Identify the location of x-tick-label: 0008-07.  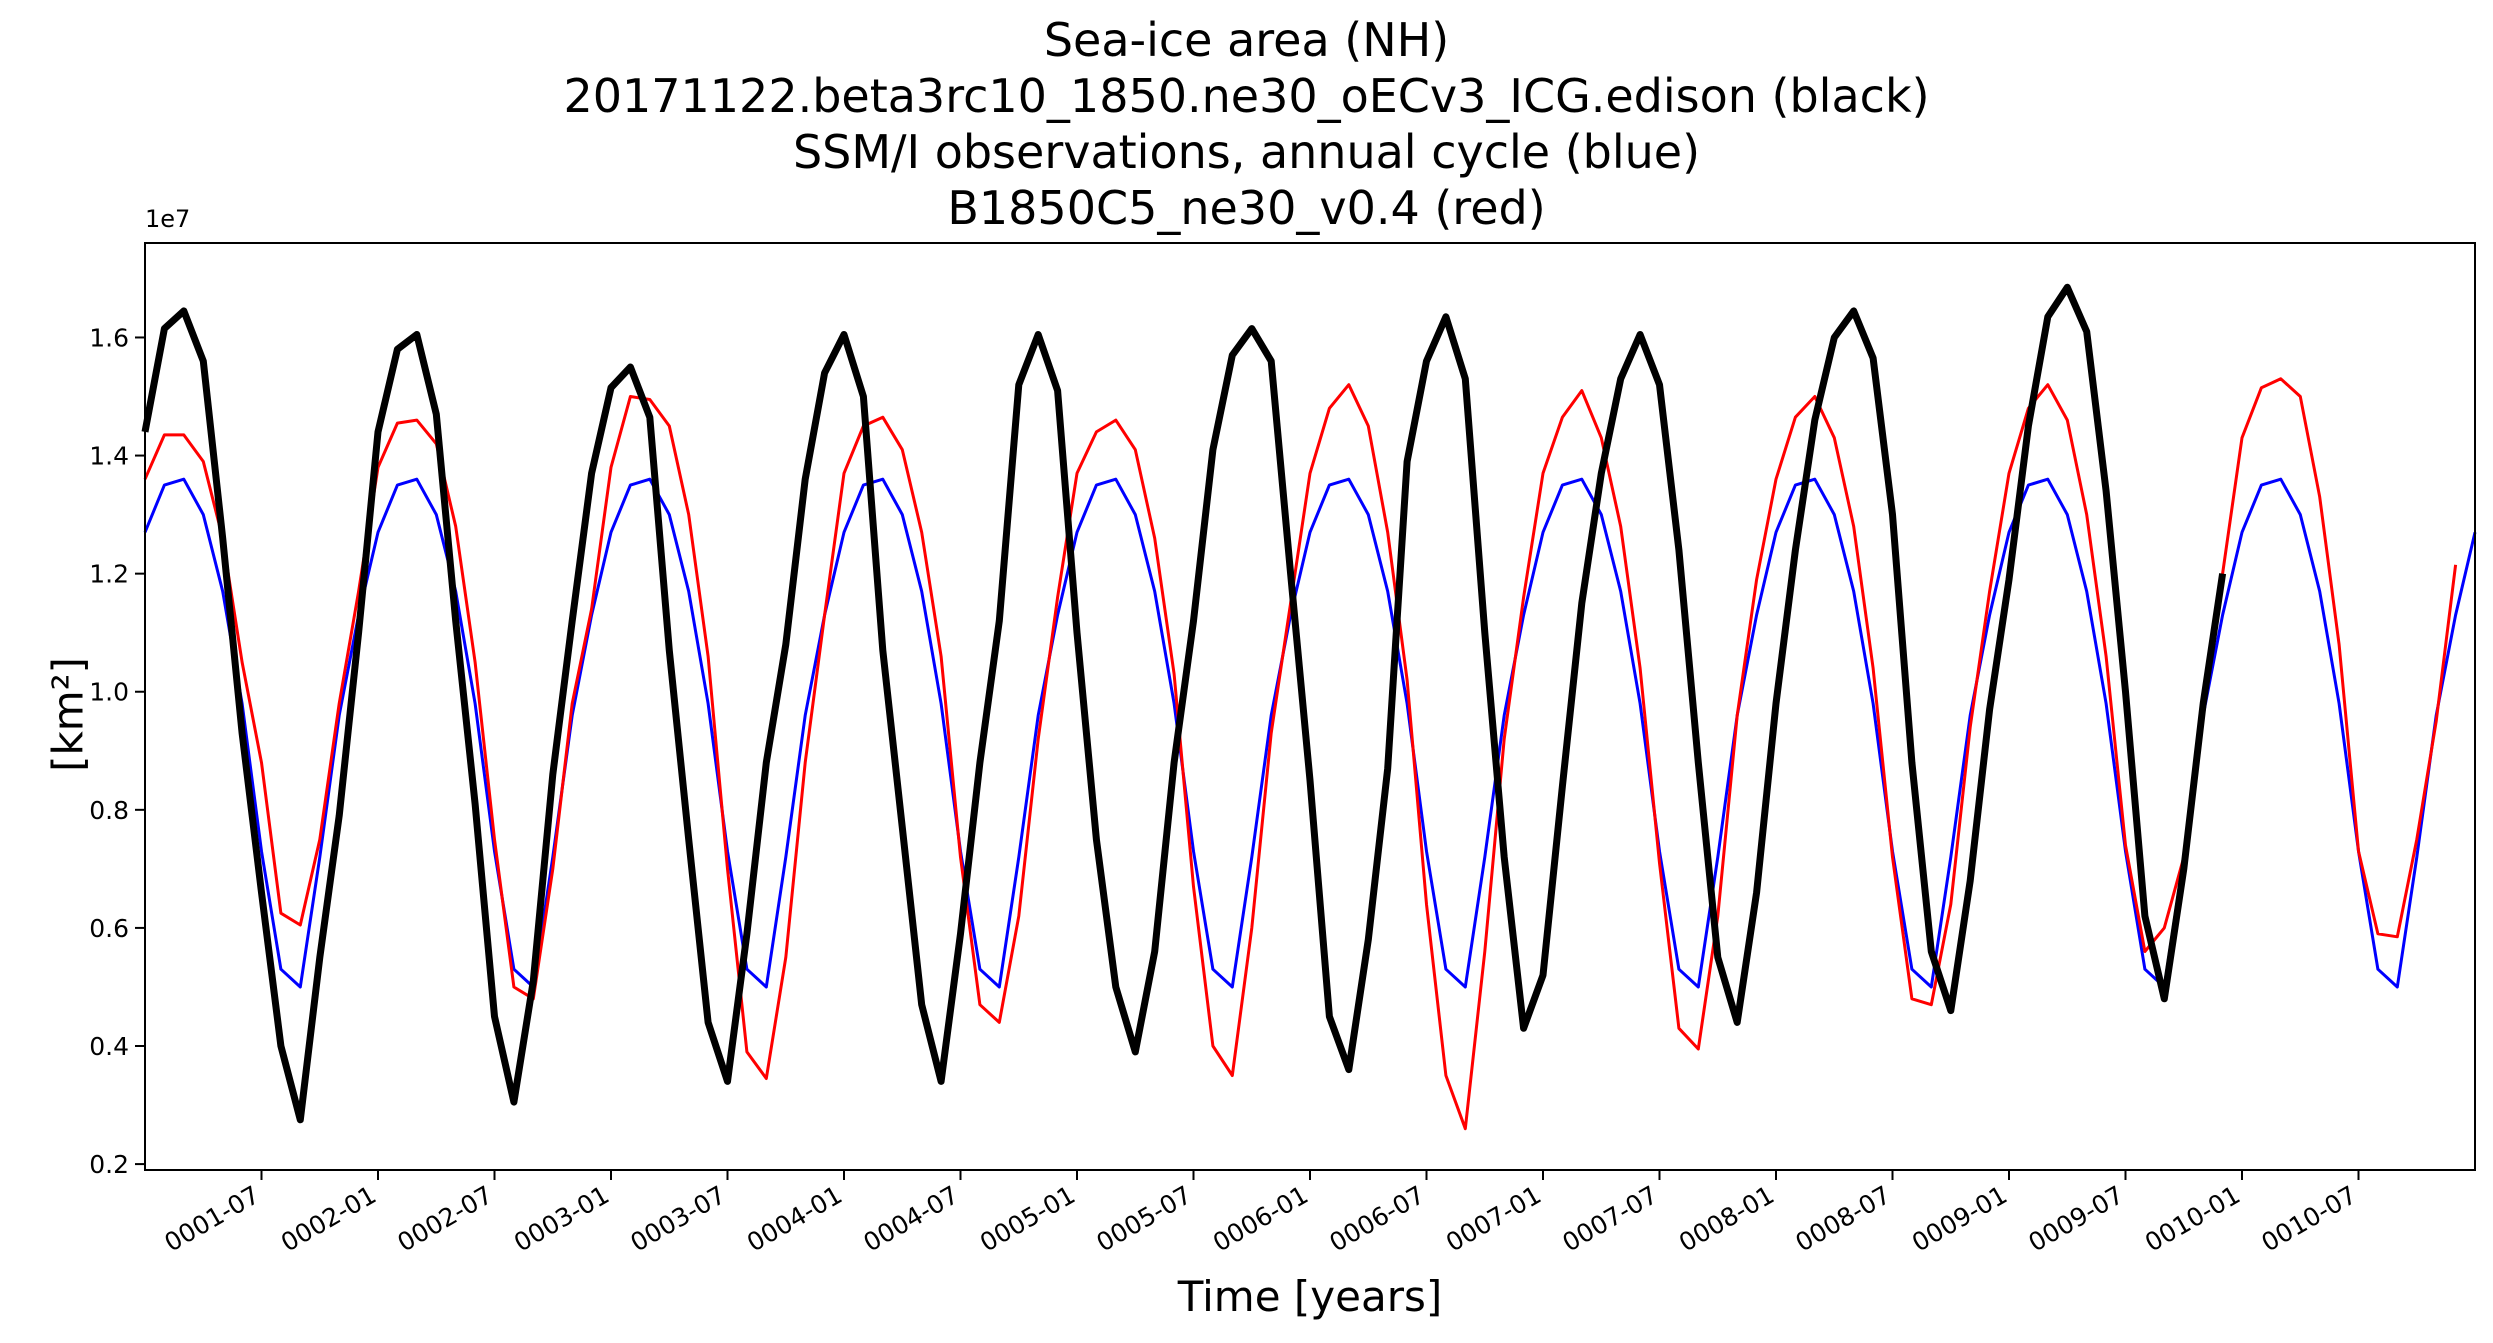
(1843, 1218).